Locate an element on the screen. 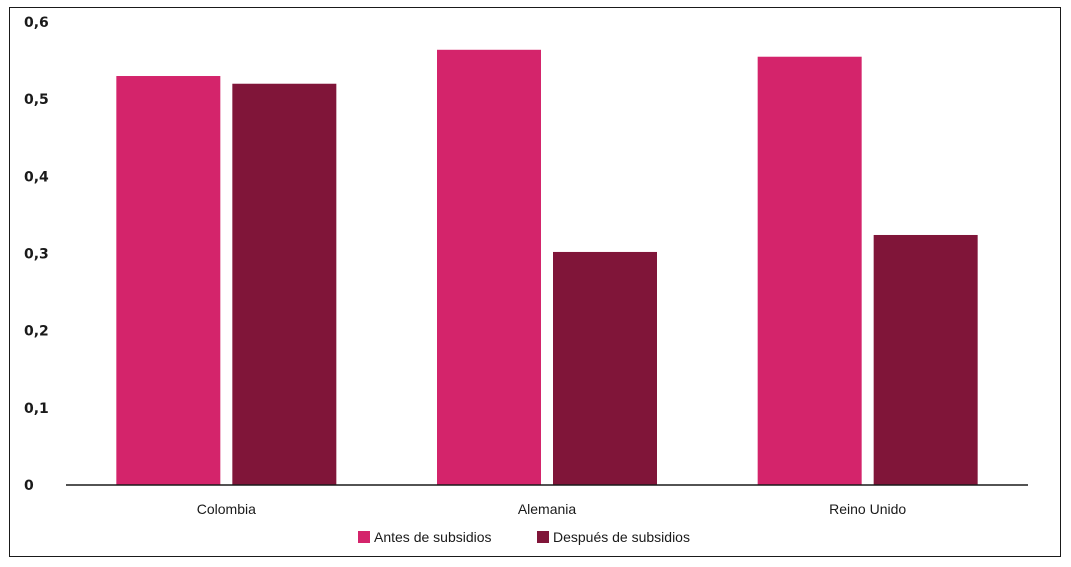 This screenshot has width=1071, height=567. y-tick-label: 0,1 is located at coordinates (36, 409).